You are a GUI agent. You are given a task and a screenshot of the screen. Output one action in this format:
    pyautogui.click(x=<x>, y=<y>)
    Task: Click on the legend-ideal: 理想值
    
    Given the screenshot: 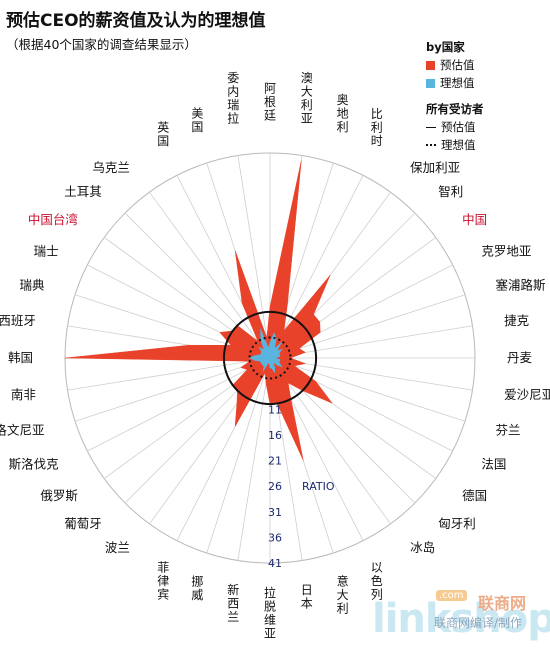 What is the action you would take?
    pyautogui.click(x=455, y=83)
    